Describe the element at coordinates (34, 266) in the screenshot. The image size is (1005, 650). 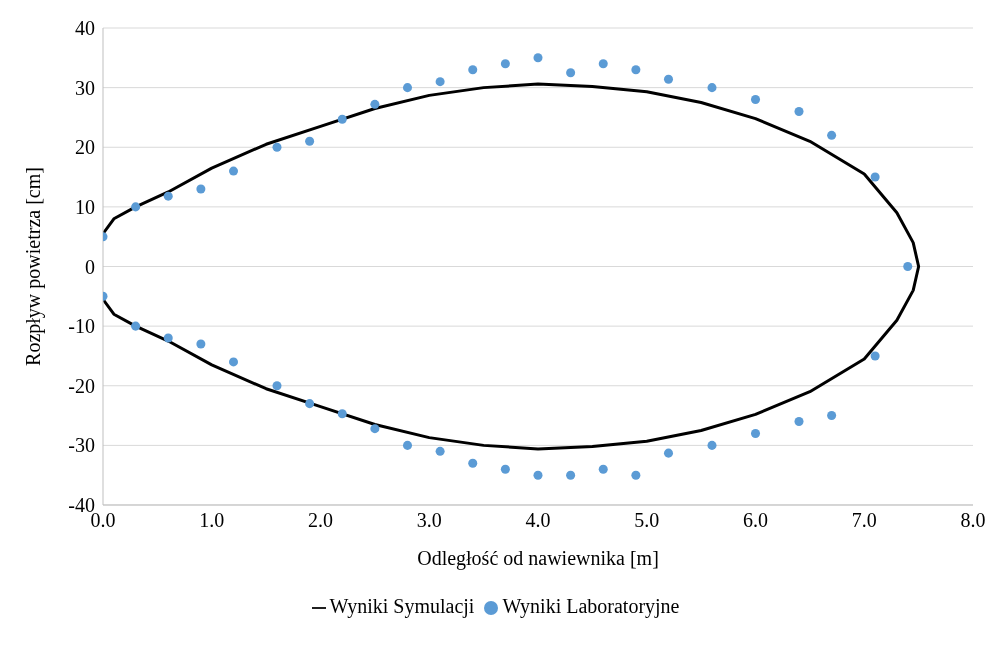
I see `y-axis-title: Rozpływ powietrza [cm]` at that location.